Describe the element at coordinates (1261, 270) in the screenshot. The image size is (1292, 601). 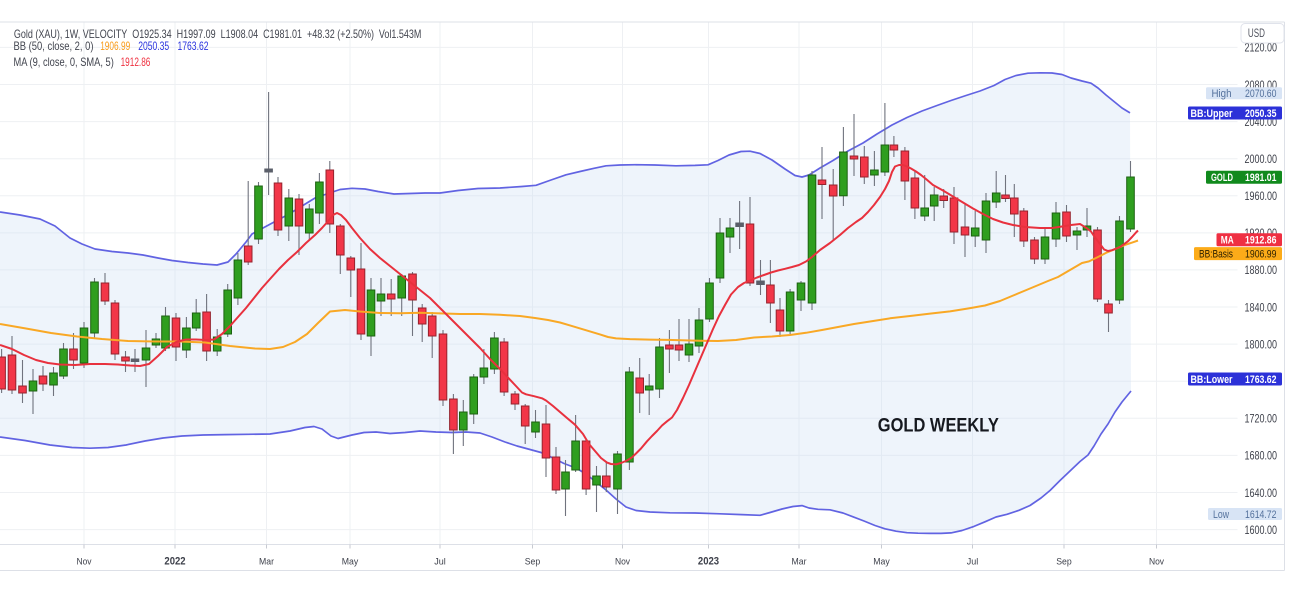
I see `svg-text: 1880.00` at that location.